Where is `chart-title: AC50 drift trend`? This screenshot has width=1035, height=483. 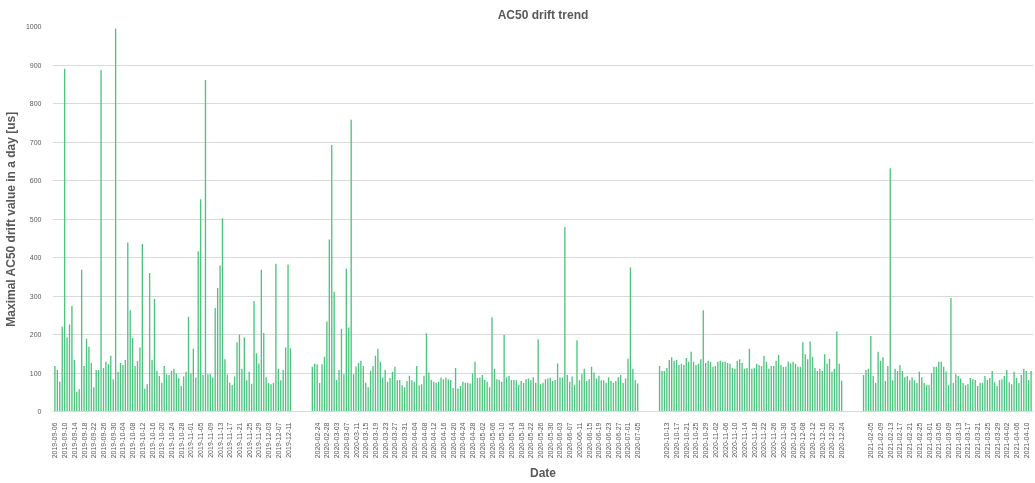
chart-title: AC50 drift trend is located at coordinates (543, 14).